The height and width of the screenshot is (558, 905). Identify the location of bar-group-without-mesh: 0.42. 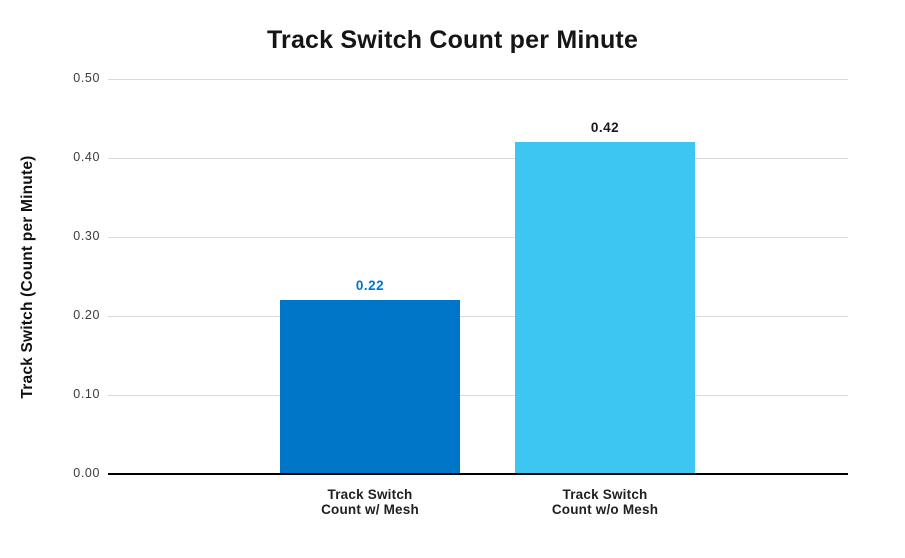
(605, 276).